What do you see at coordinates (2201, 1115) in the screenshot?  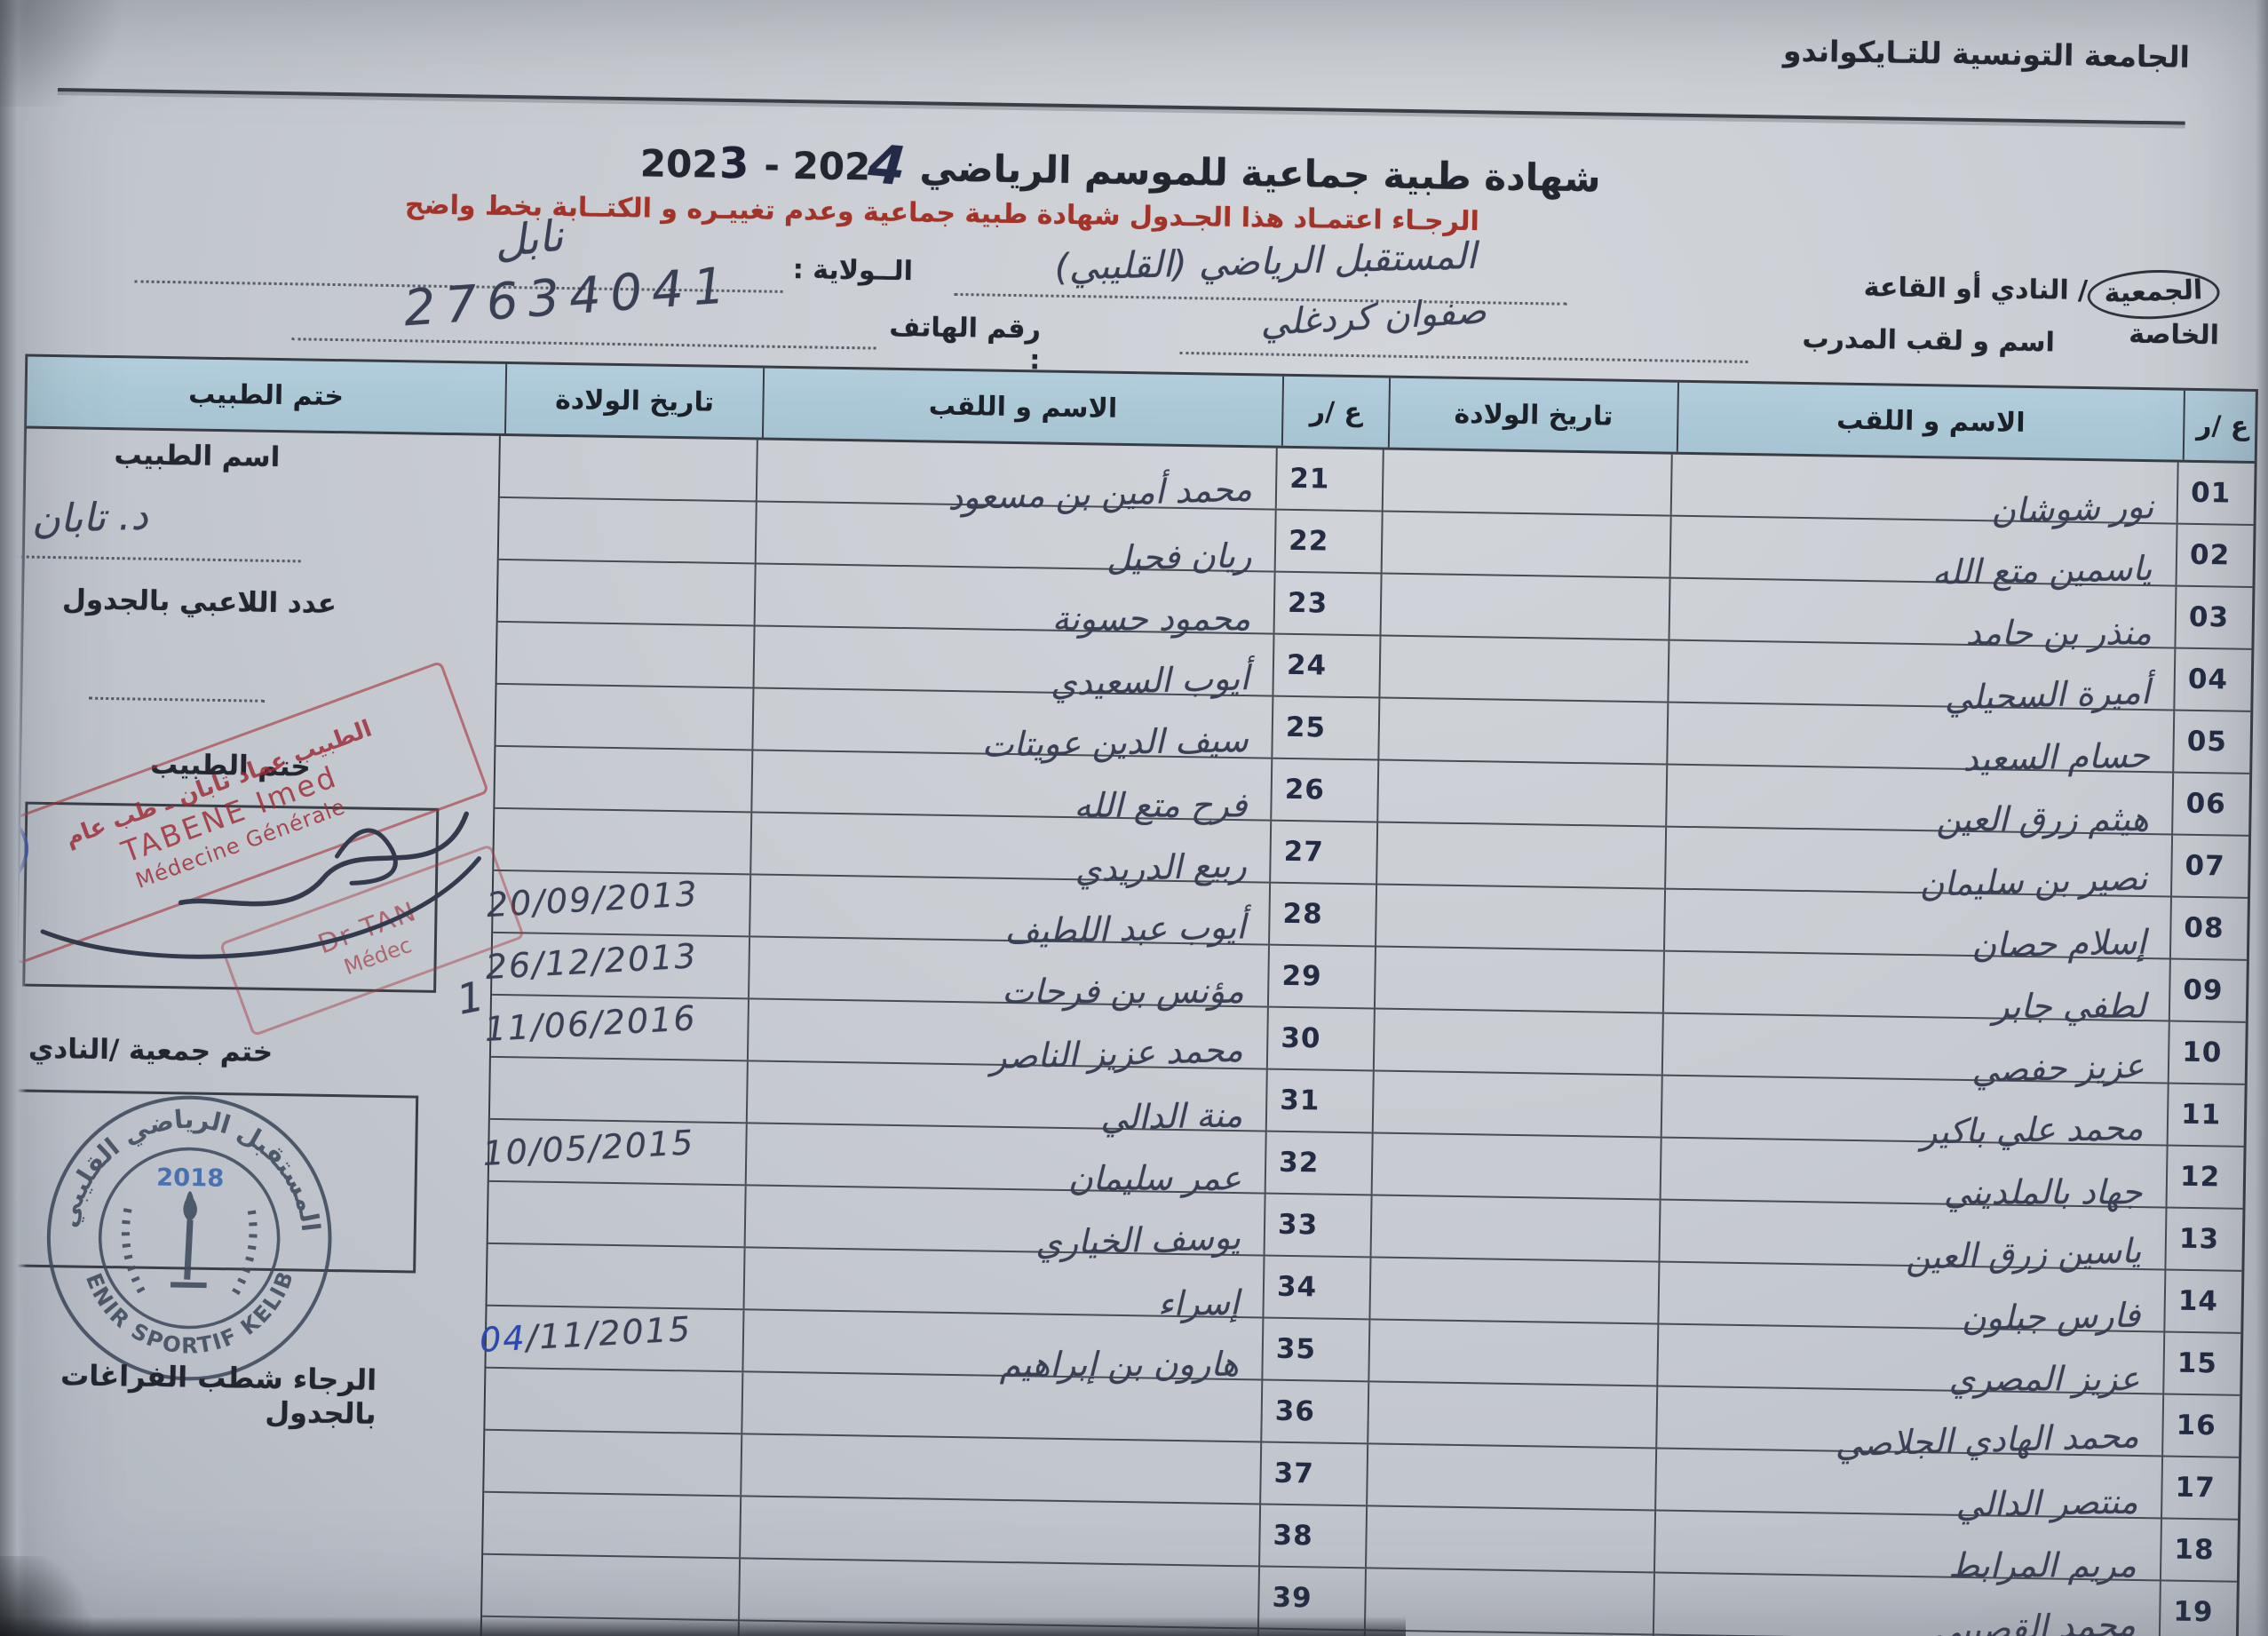 I see `row-number: 11` at bounding box center [2201, 1115].